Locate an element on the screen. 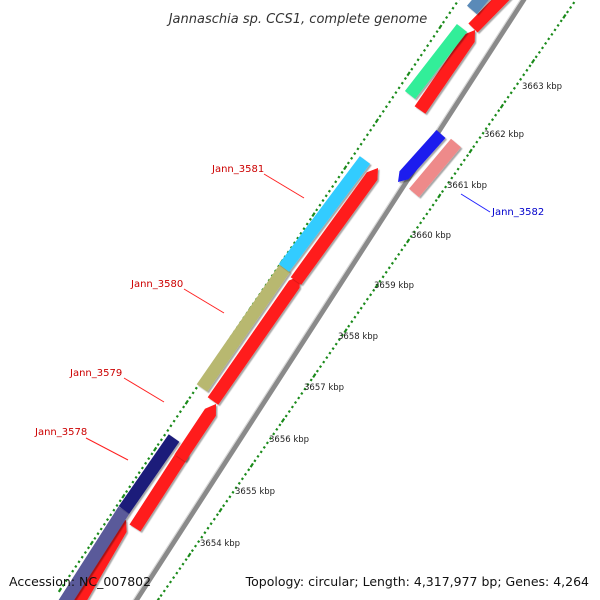  gene-bar-steel is located at coordinates (482, 7).